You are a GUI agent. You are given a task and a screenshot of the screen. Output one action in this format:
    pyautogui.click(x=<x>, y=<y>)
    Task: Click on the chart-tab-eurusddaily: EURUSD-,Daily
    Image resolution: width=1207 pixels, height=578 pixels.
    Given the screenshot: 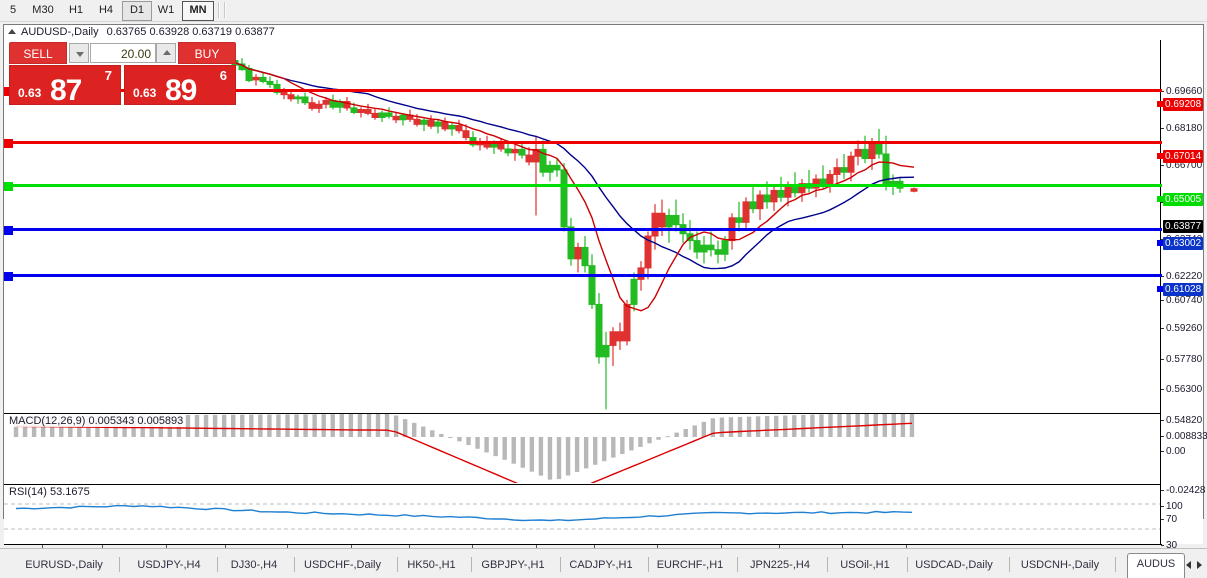 What is the action you would take?
    pyautogui.click(x=64, y=565)
    